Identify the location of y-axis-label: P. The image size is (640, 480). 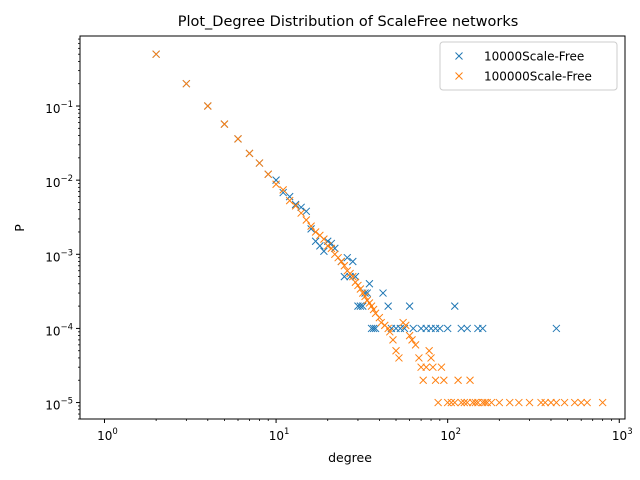
(19, 228).